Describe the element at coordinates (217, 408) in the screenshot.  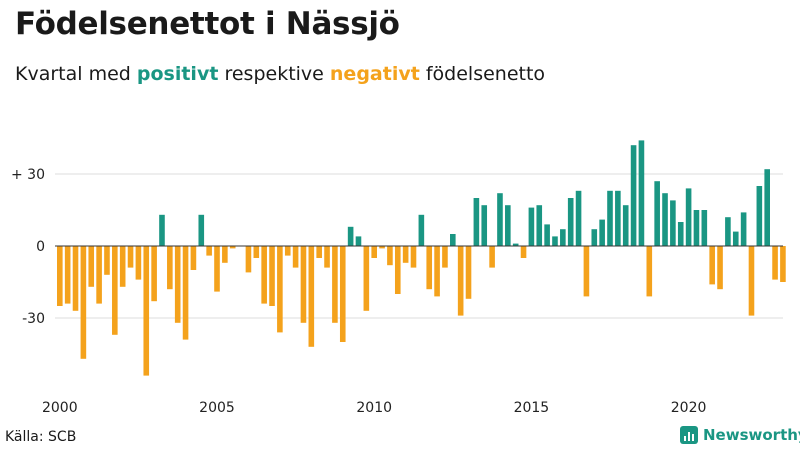
I see `x-tick-label: 2005` at that location.